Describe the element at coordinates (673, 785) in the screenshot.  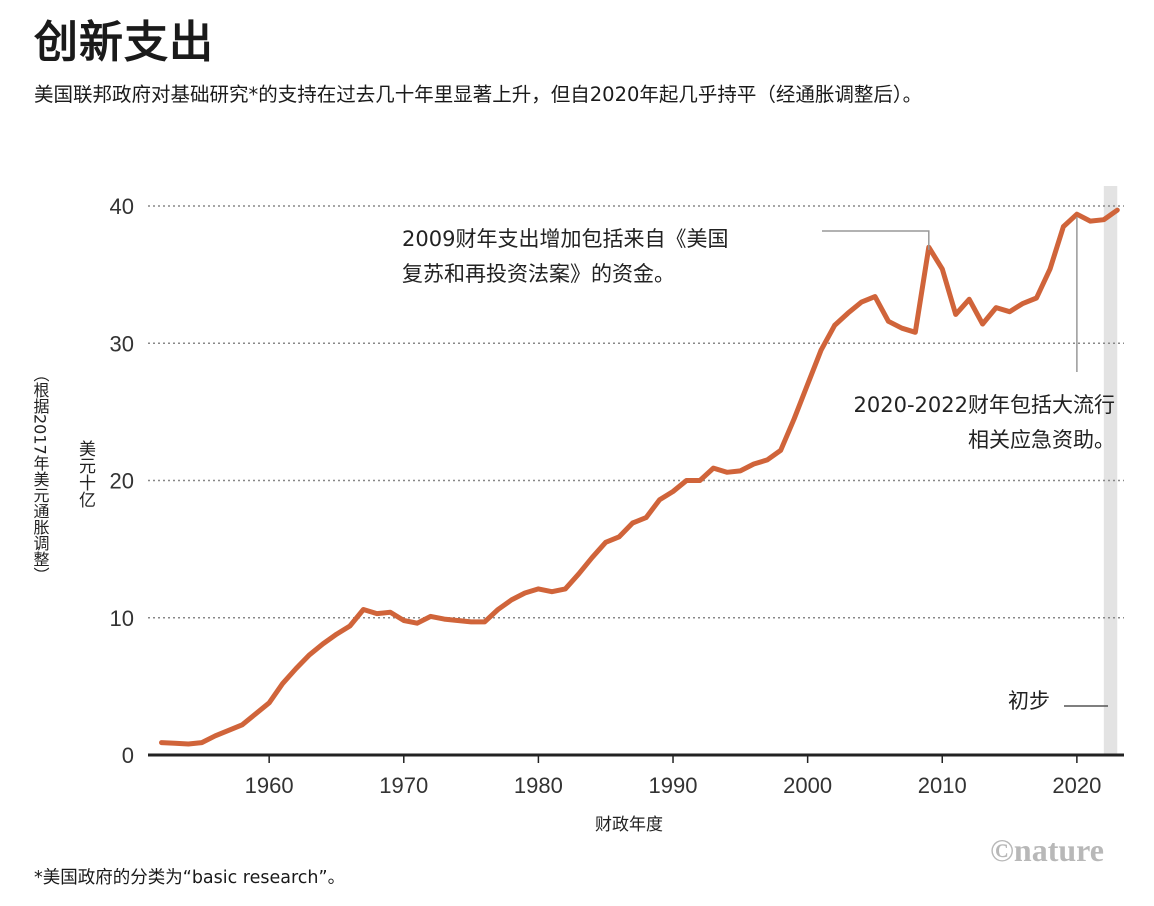
I see `x-tick-label: 1990` at that location.